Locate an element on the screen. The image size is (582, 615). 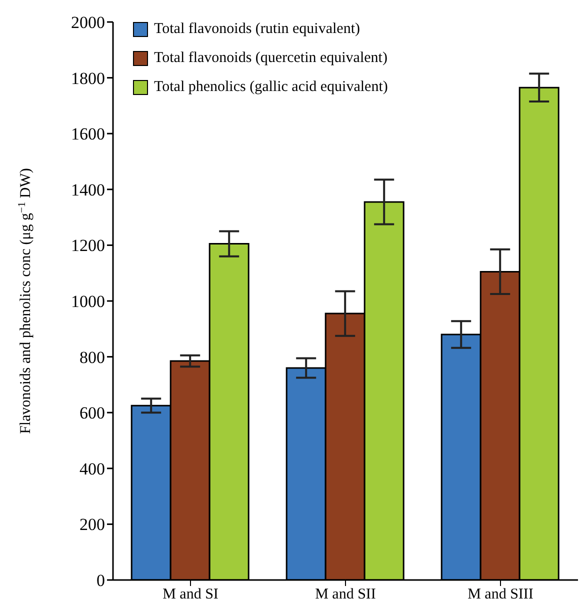
y-tick-label: 1800 is located at coordinates (88, 78).